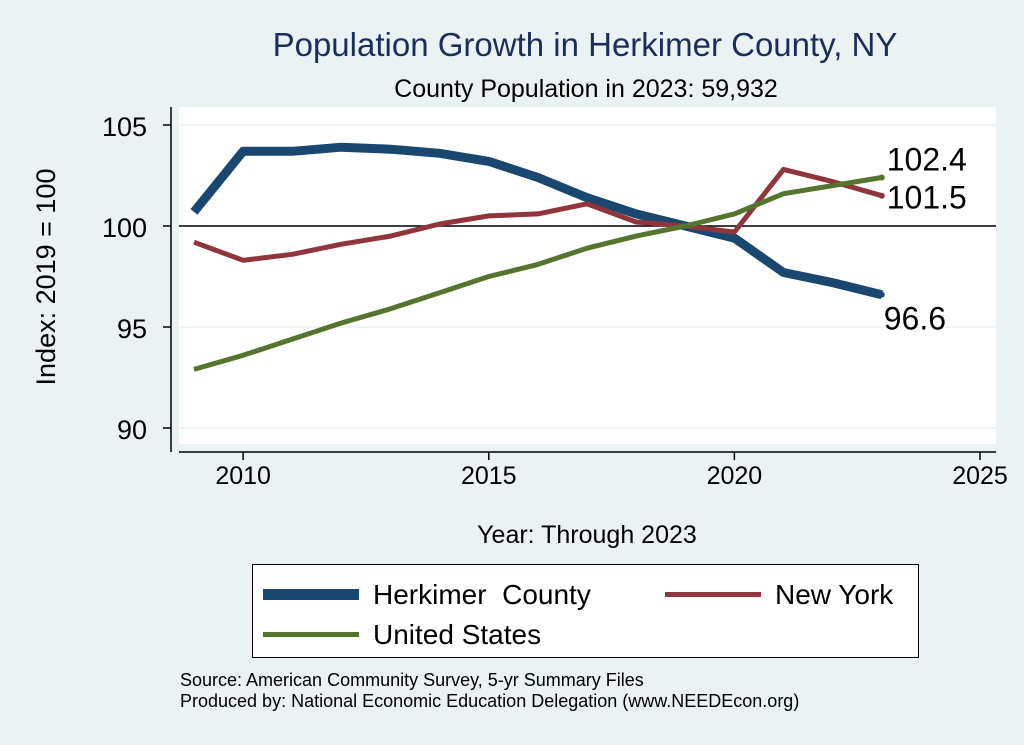 This screenshot has height=745, width=1024. Describe the element at coordinates (243, 476) in the screenshot. I see `x-tick-label: 2010` at that location.